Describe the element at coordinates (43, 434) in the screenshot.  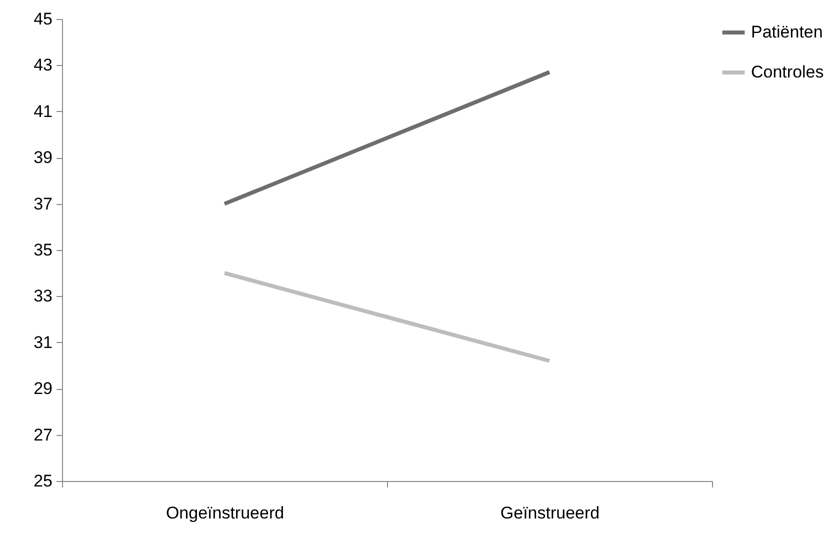
I see `y-tick-label: 27` at that location.